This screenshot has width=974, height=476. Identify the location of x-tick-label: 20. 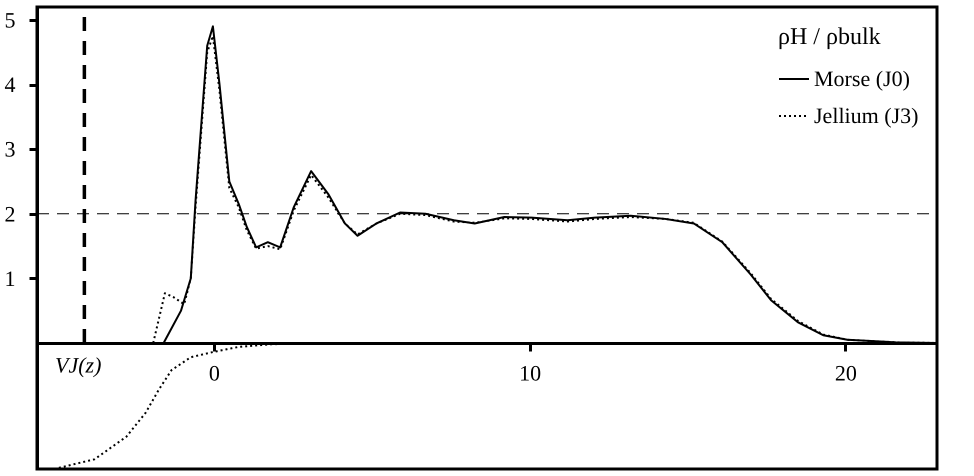
(845, 373).